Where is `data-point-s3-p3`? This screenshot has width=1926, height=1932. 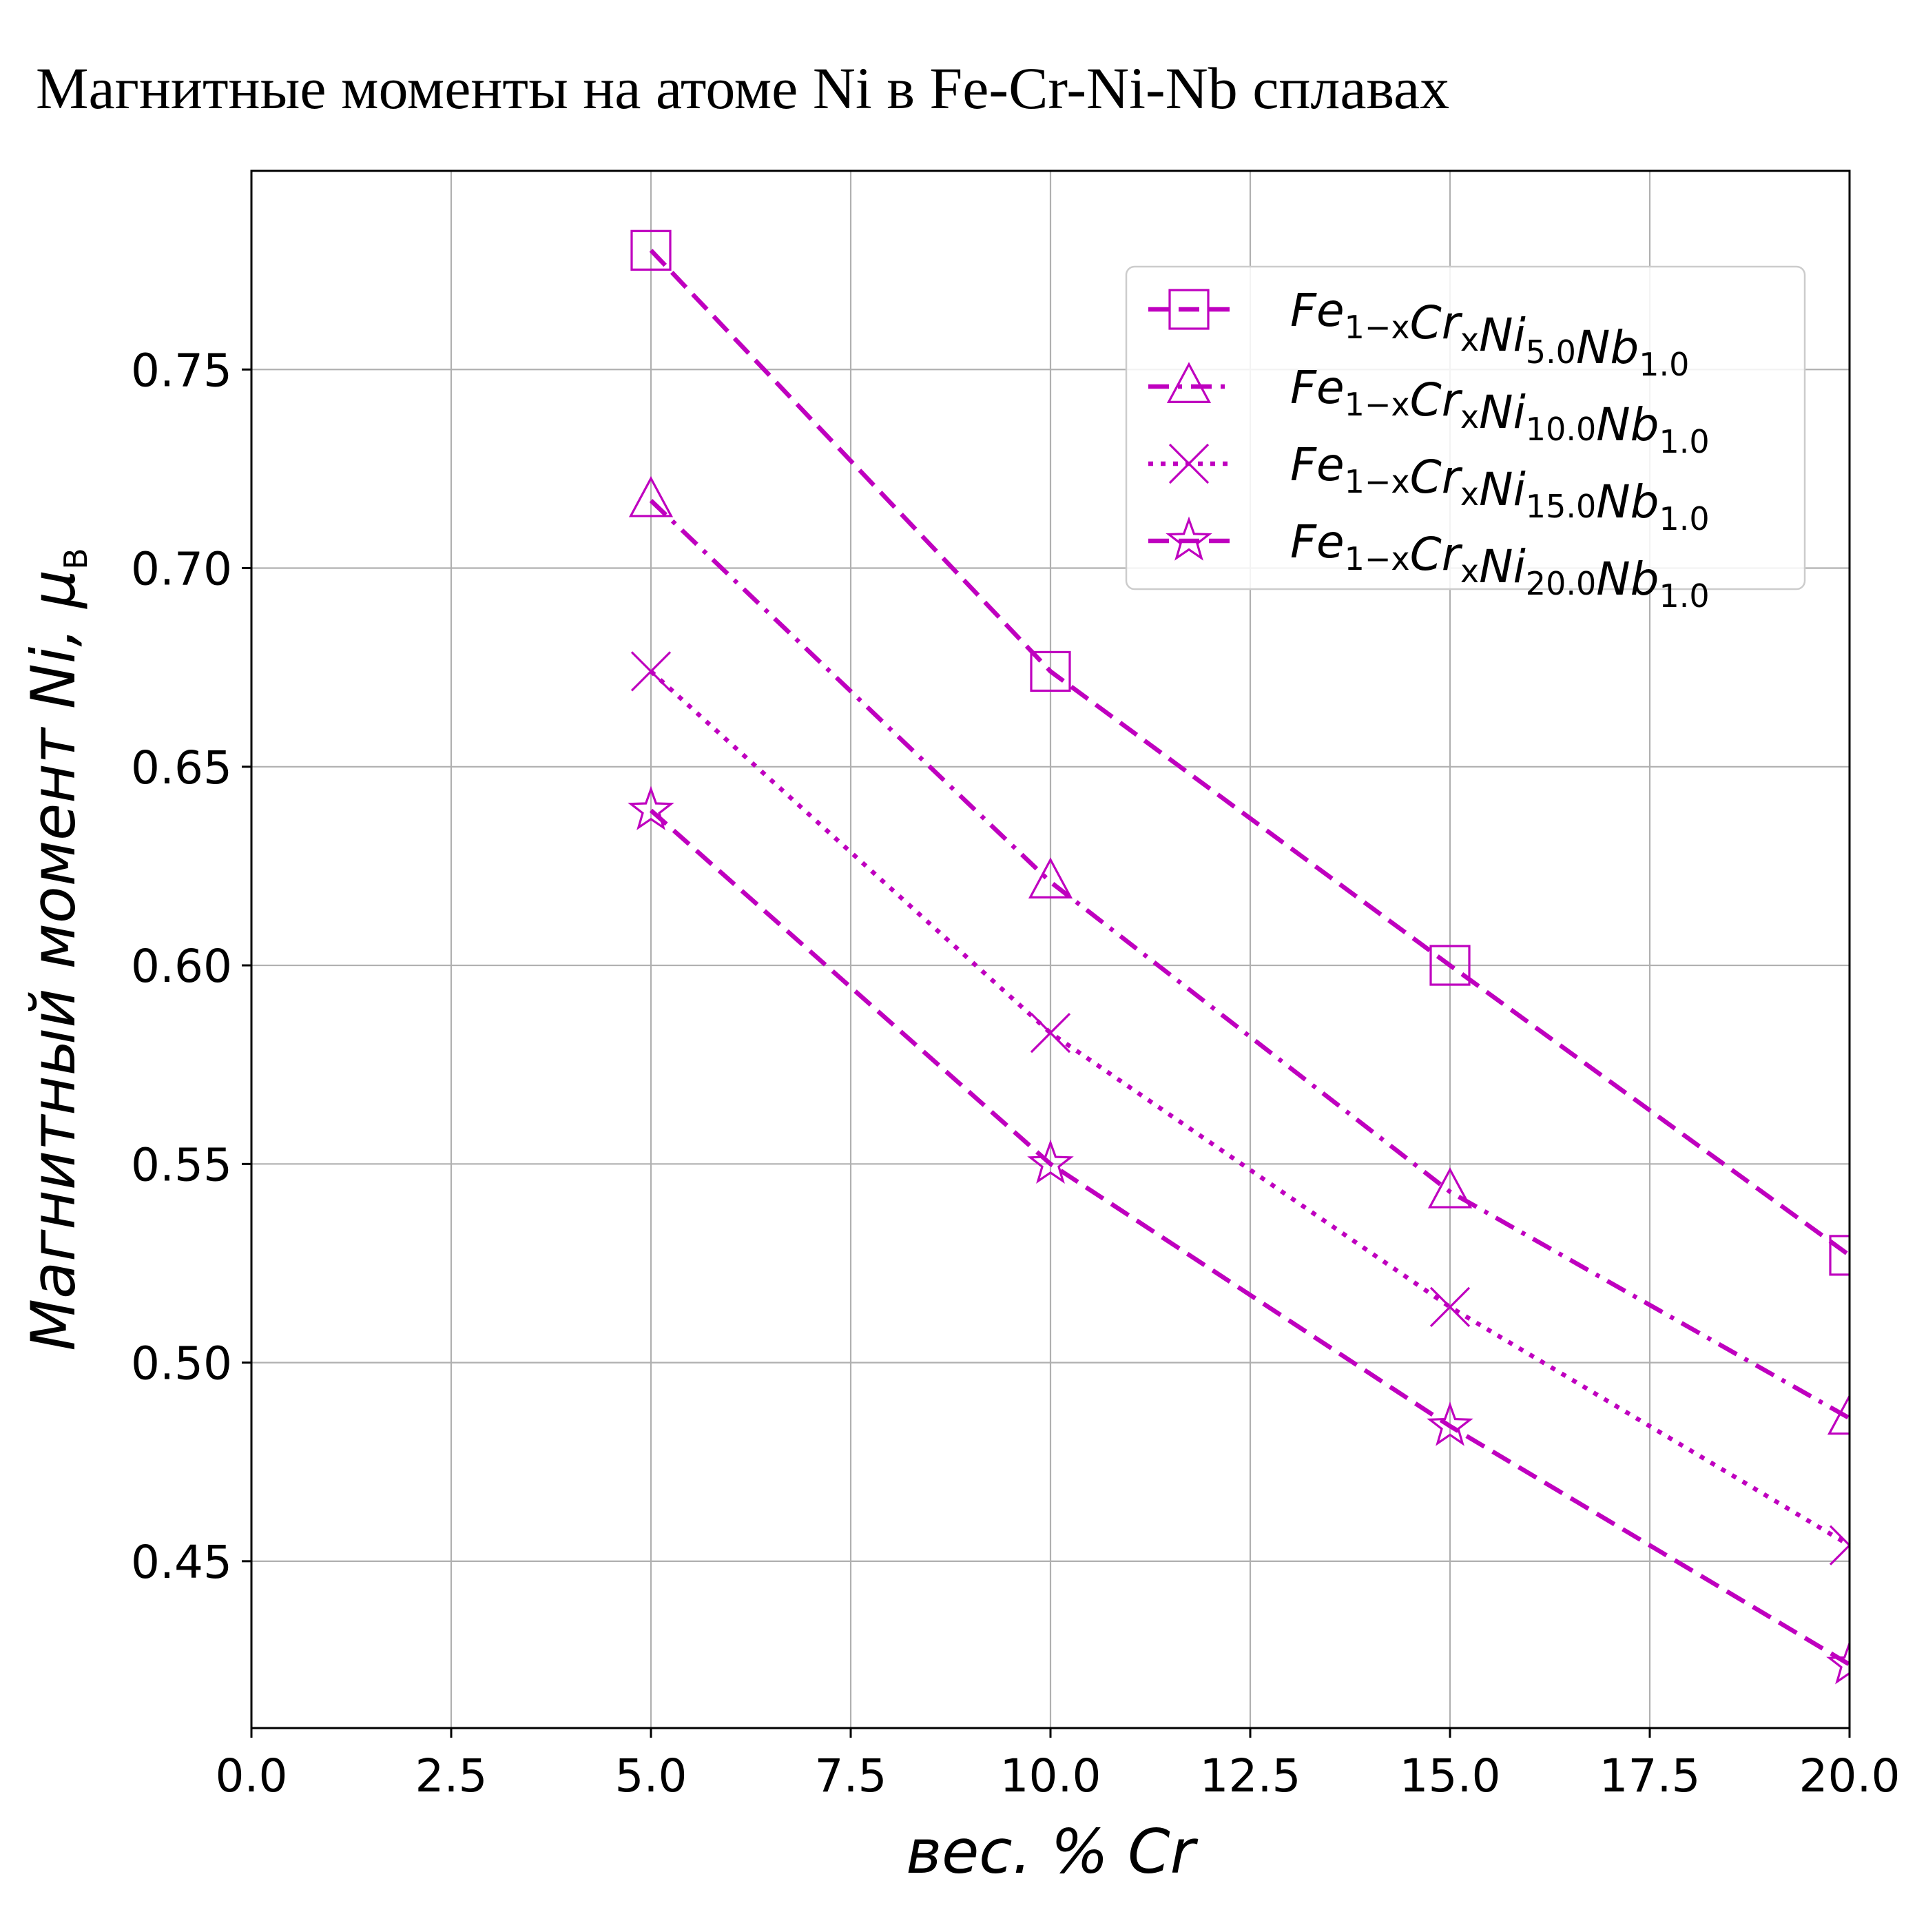
data-point-s3-p3 is located at coordinates (1450, 1307).